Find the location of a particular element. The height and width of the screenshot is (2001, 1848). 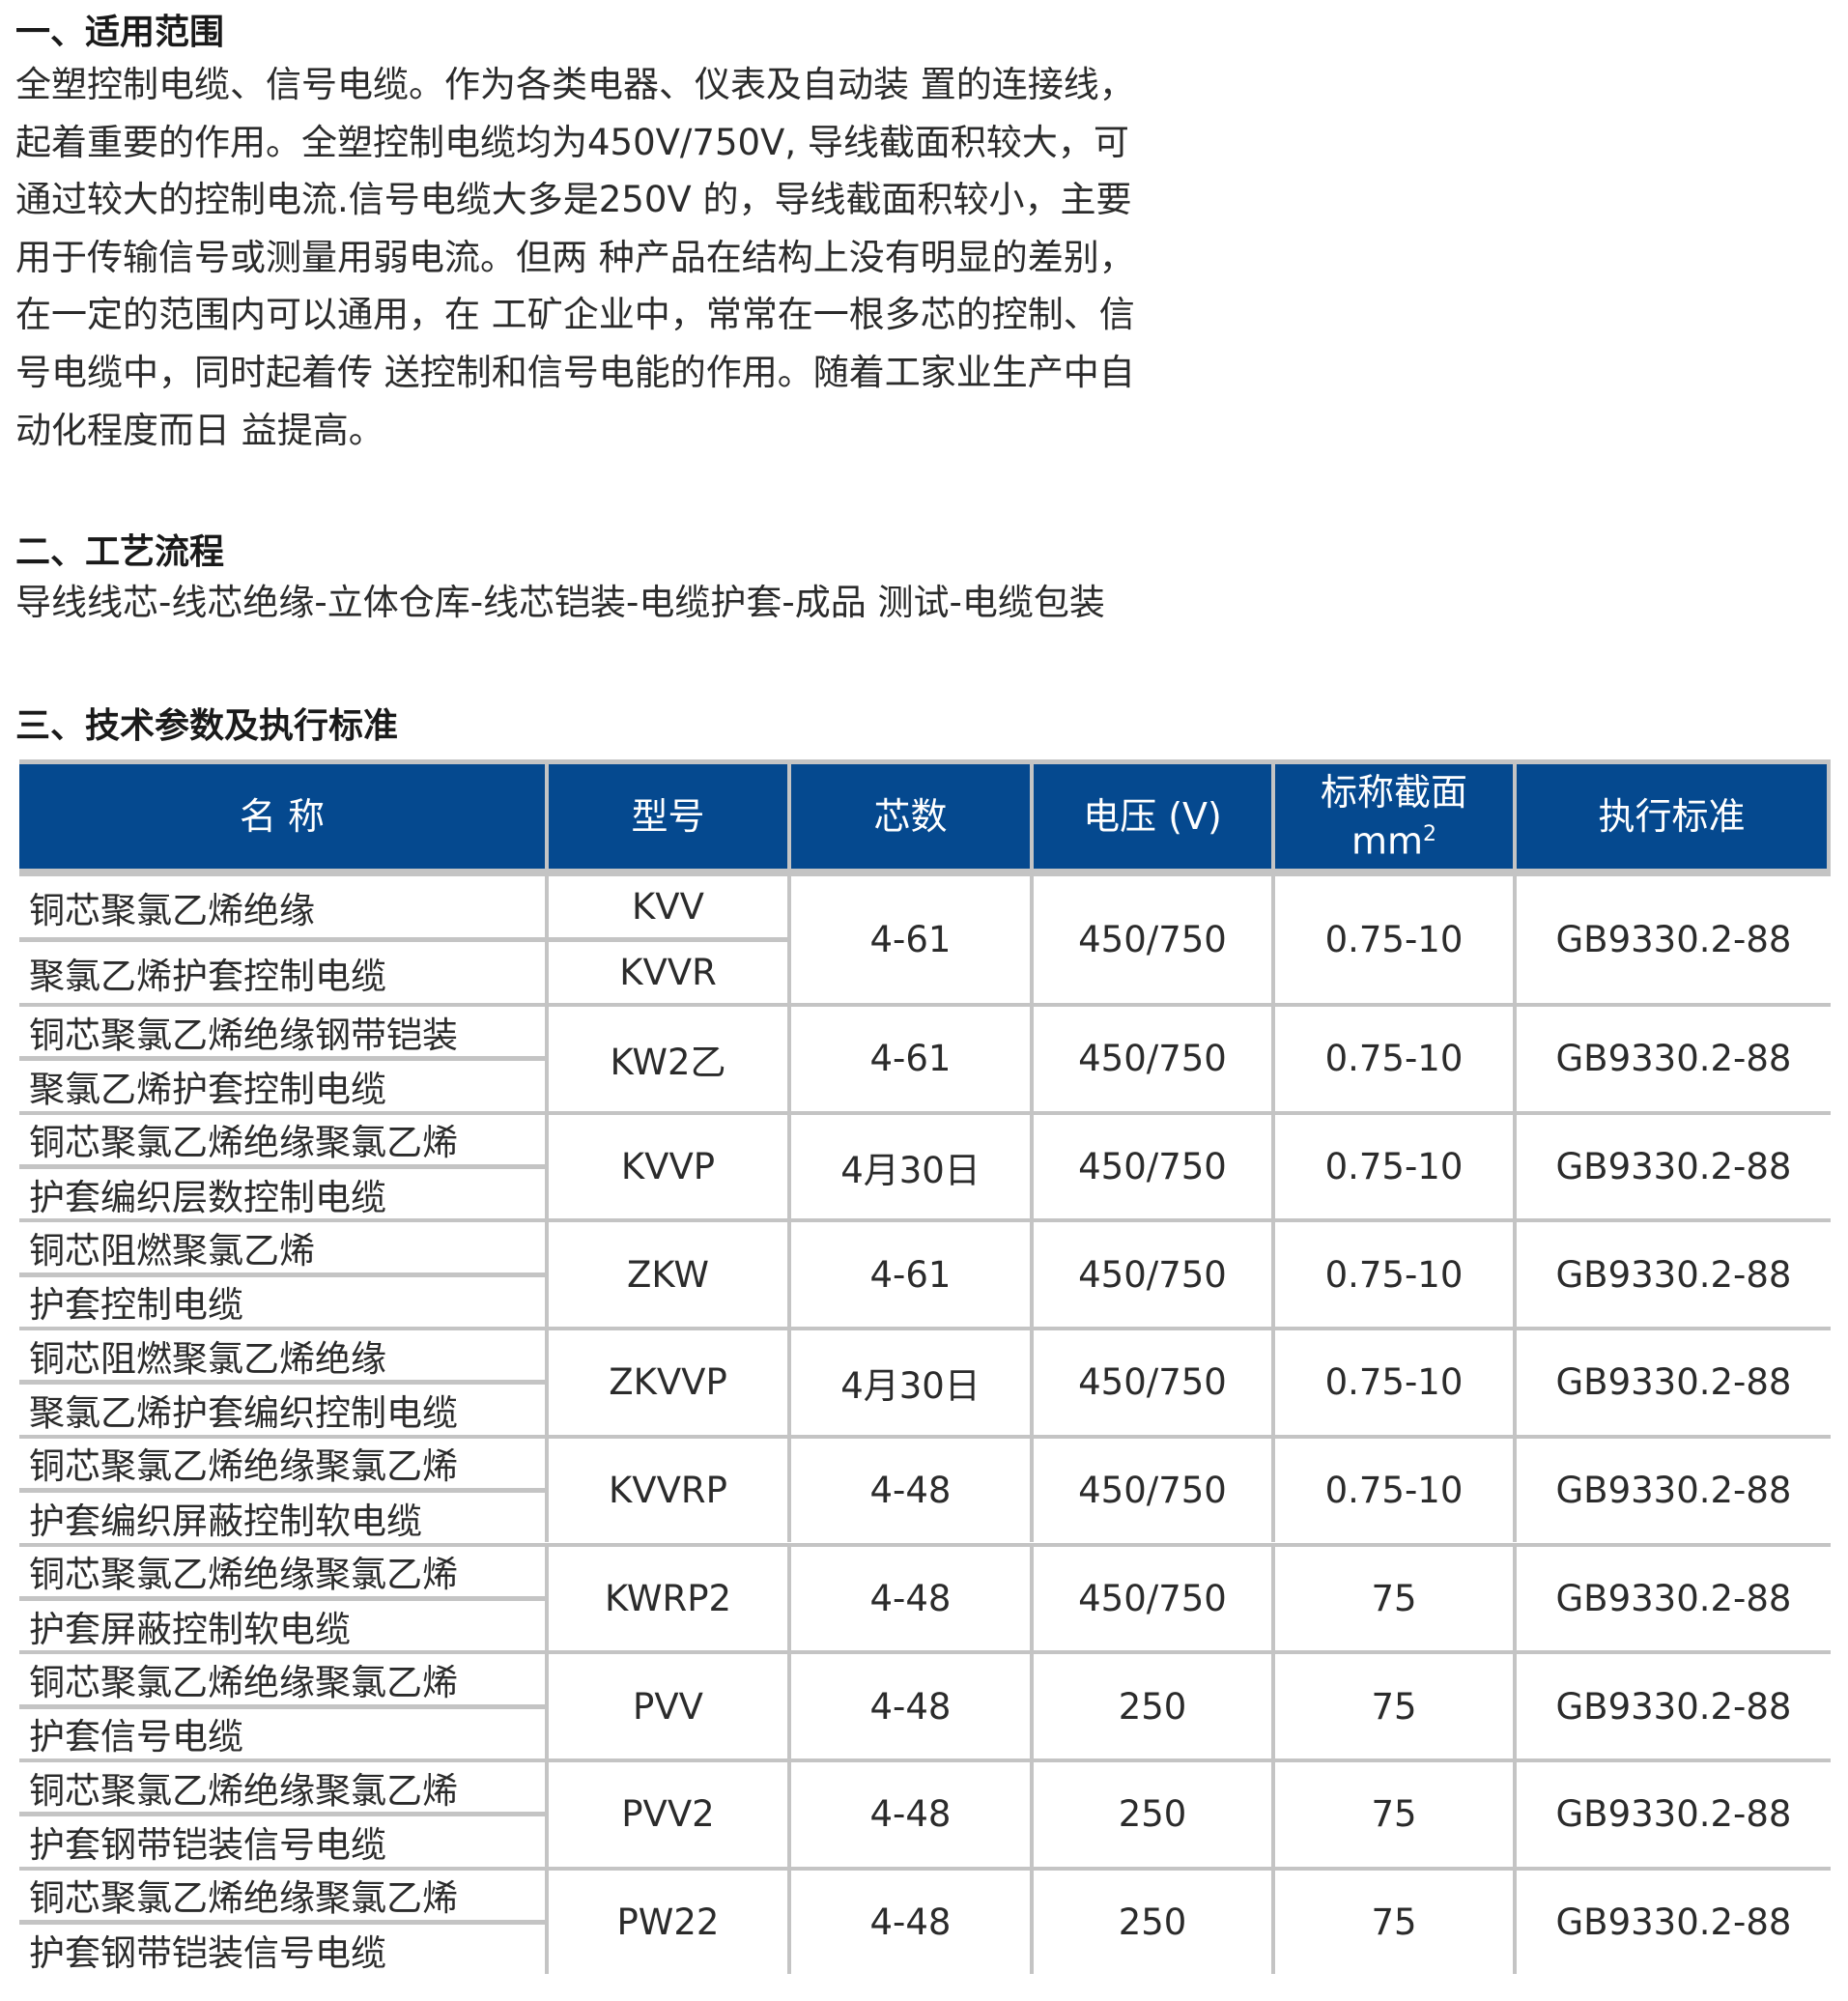

name-line: 护套编织层数控制电缆 is located at coordinates (282, 1194).